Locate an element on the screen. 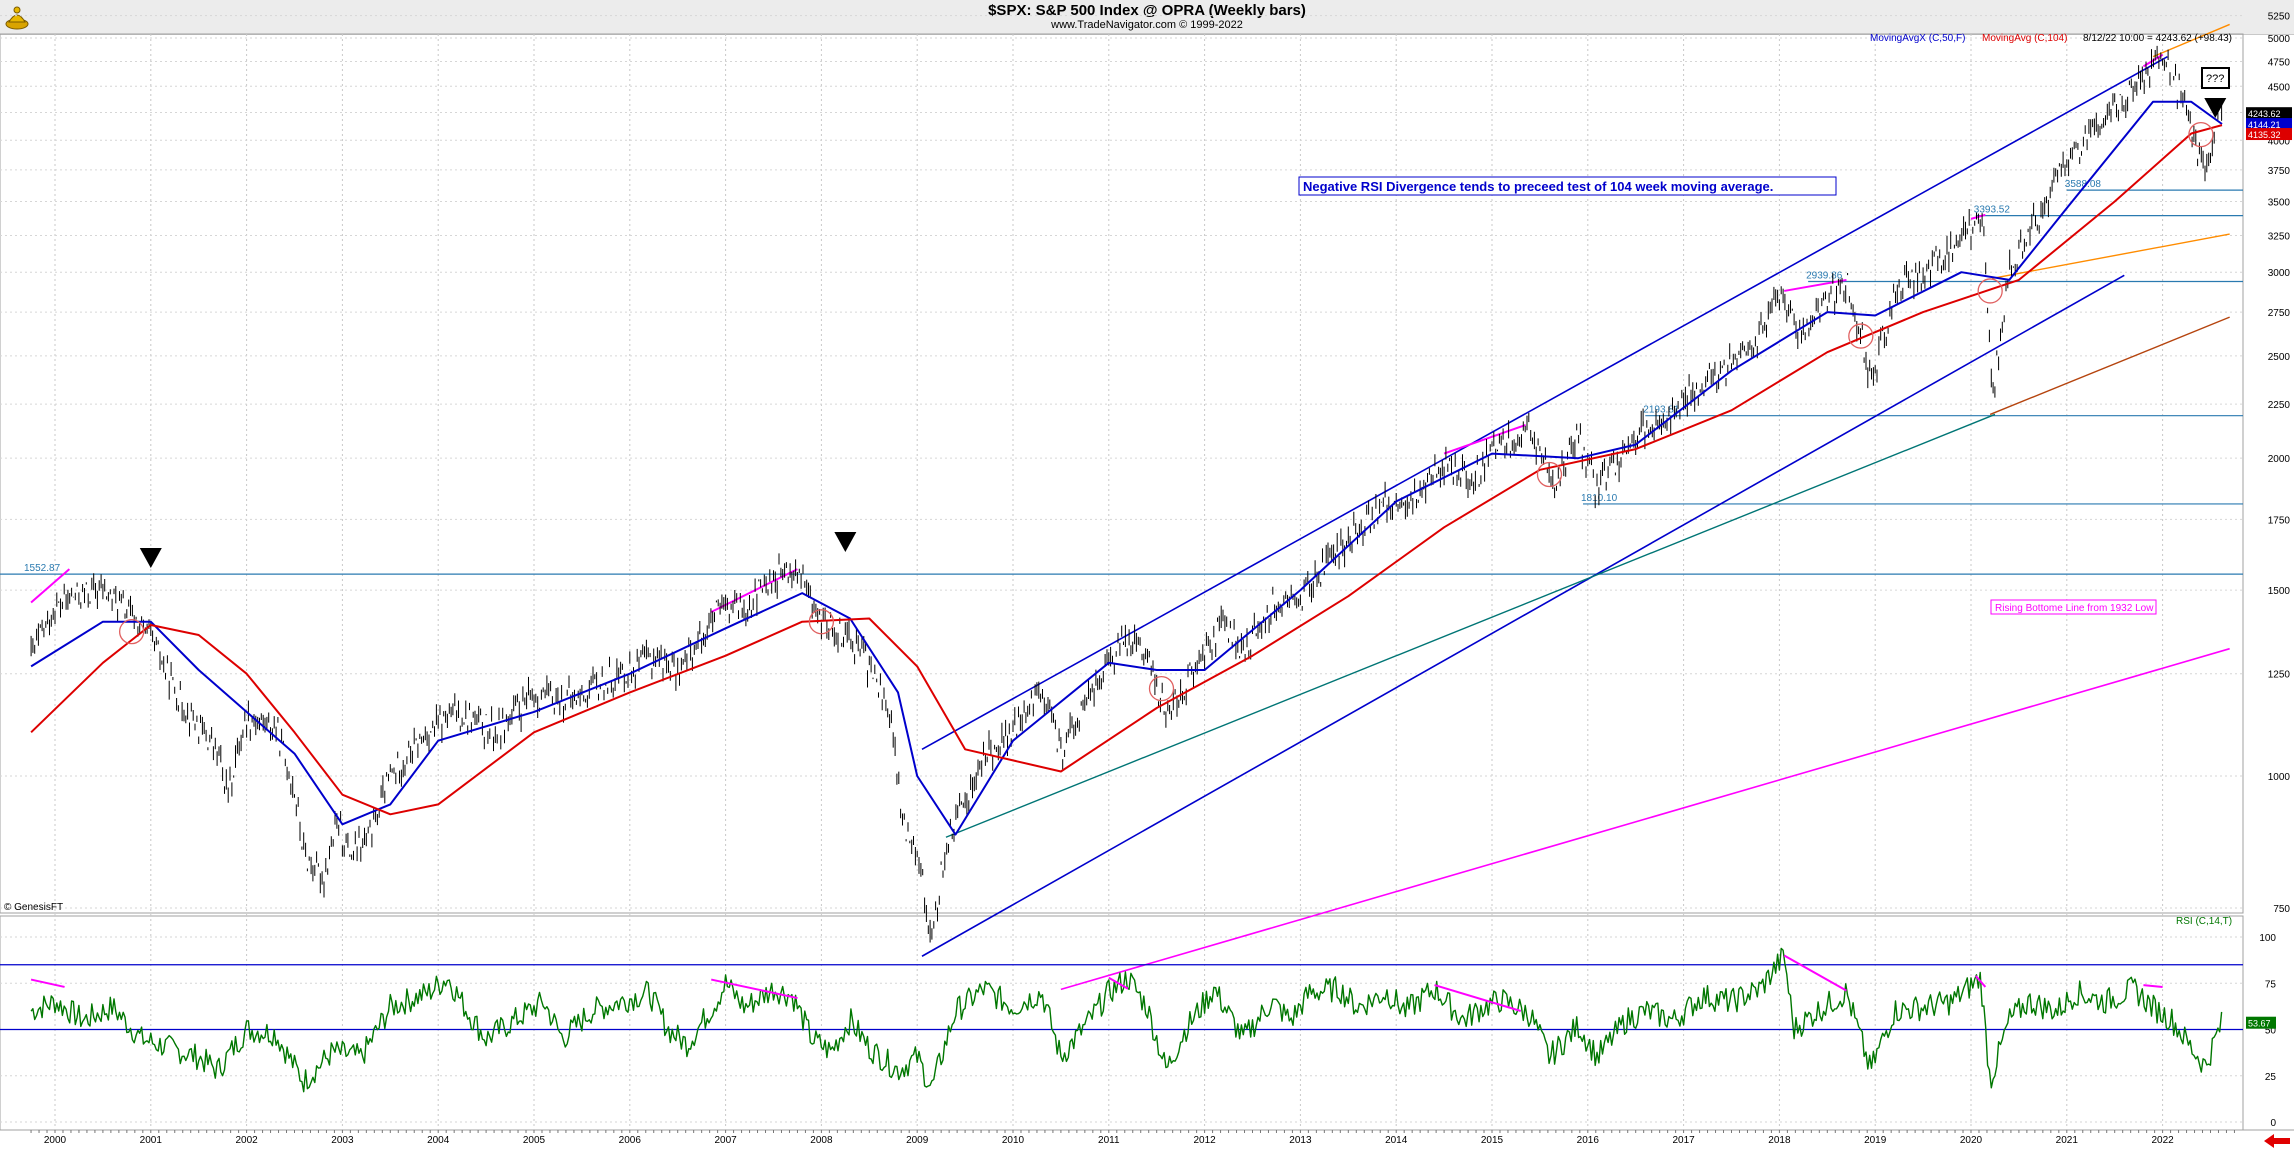  x-tick-label: 2018 is located at coordinates (1779, 1140).